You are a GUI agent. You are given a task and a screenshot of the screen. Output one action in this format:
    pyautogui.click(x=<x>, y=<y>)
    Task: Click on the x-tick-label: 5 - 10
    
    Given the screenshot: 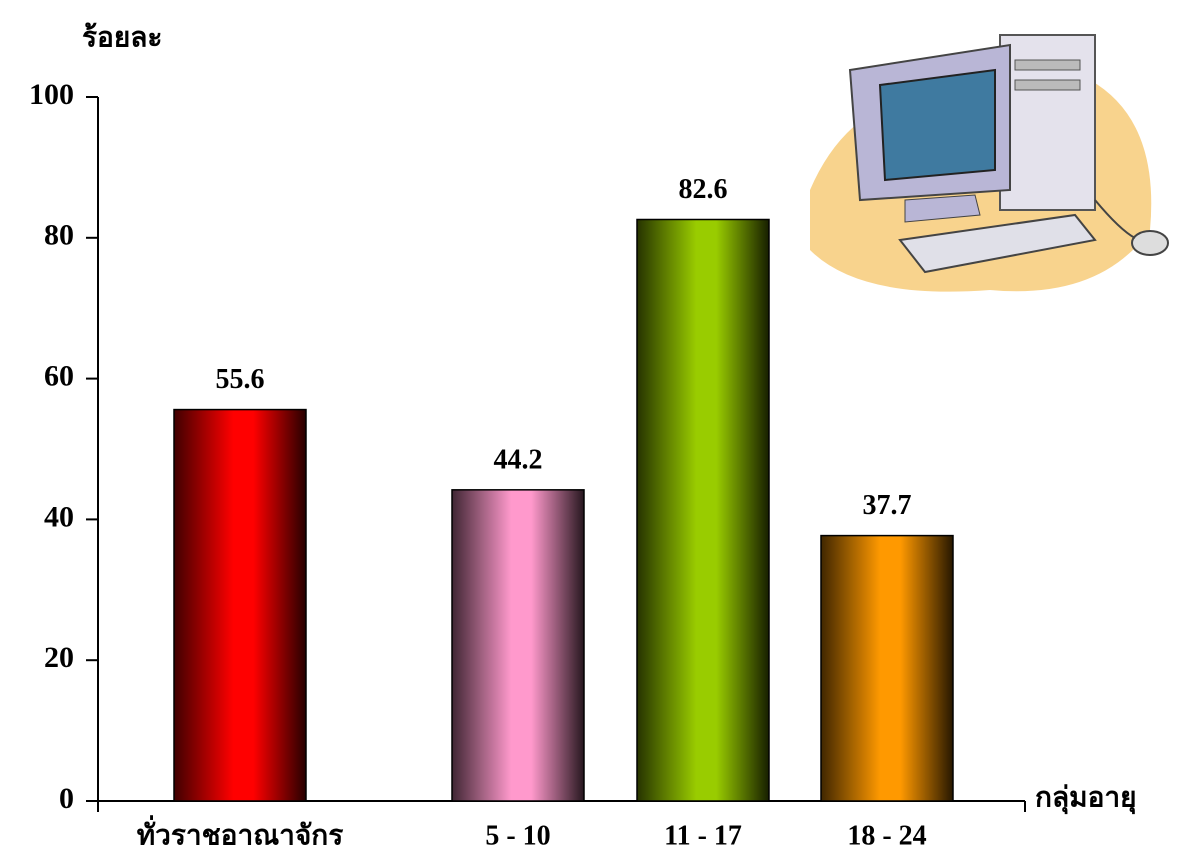 What is the action you would take?
    pyautogui.click(x=517, y=835)
    